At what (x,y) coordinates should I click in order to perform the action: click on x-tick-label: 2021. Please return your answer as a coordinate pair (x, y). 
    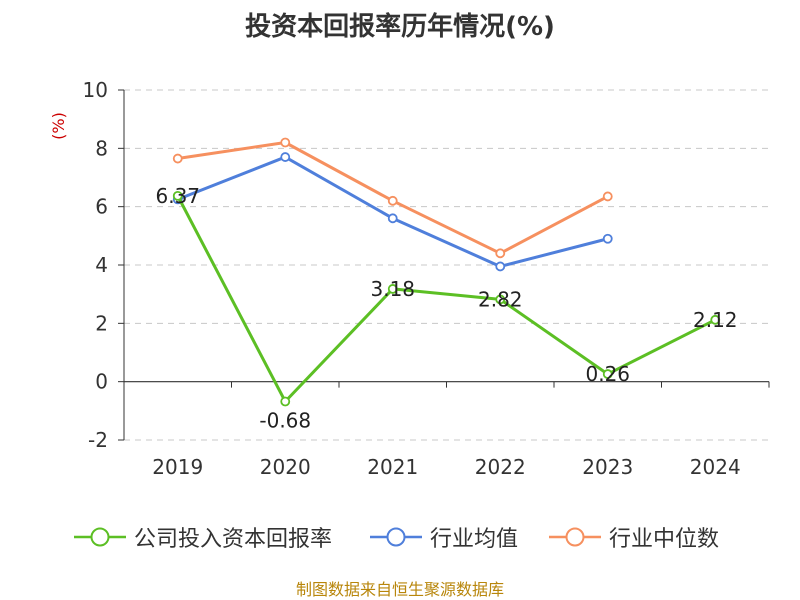
    Looking at the image, I should click on (392, 467).